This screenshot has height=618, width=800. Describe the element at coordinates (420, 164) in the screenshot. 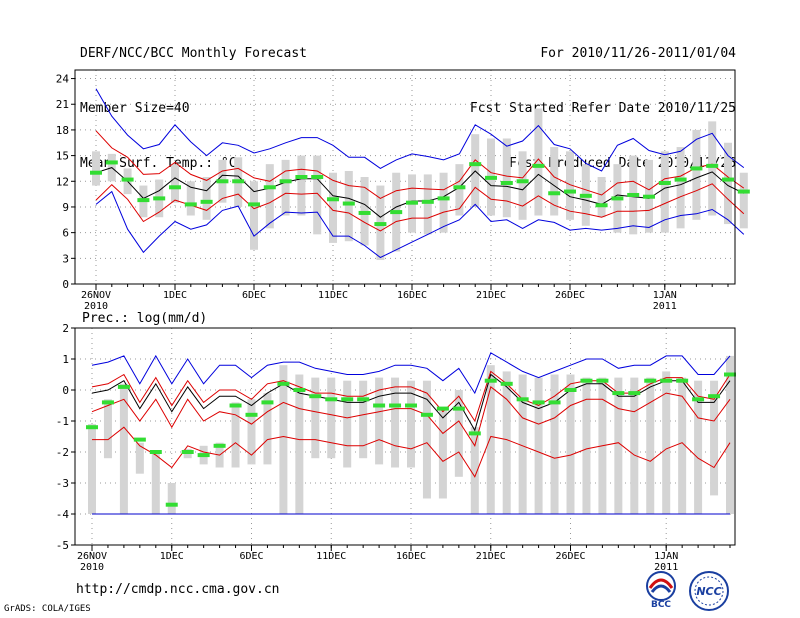

I see `temp-series-upper-spread` at that location.